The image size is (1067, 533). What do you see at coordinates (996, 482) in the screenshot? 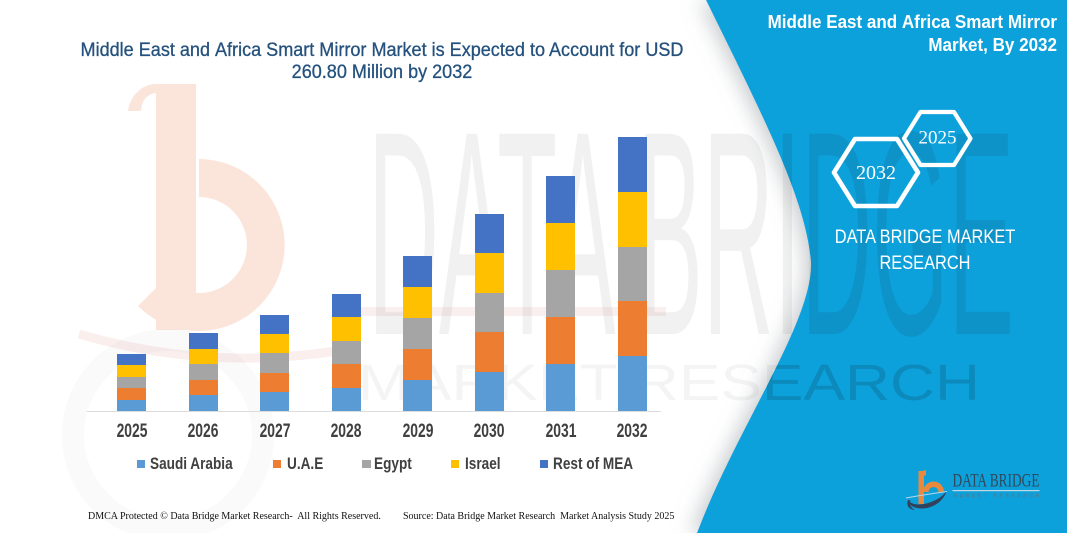
I see `svg-text: DATA BRIDGE` at bounding box center [996, 482].